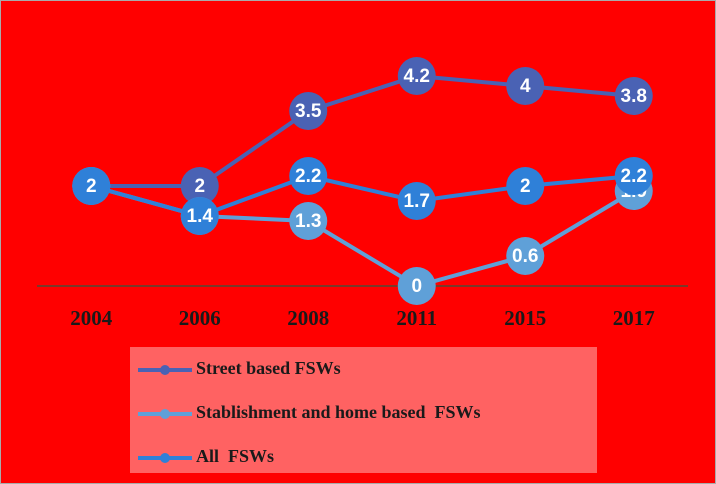  I want to click on legend-label: Street based FSWs, so click(268, 368).